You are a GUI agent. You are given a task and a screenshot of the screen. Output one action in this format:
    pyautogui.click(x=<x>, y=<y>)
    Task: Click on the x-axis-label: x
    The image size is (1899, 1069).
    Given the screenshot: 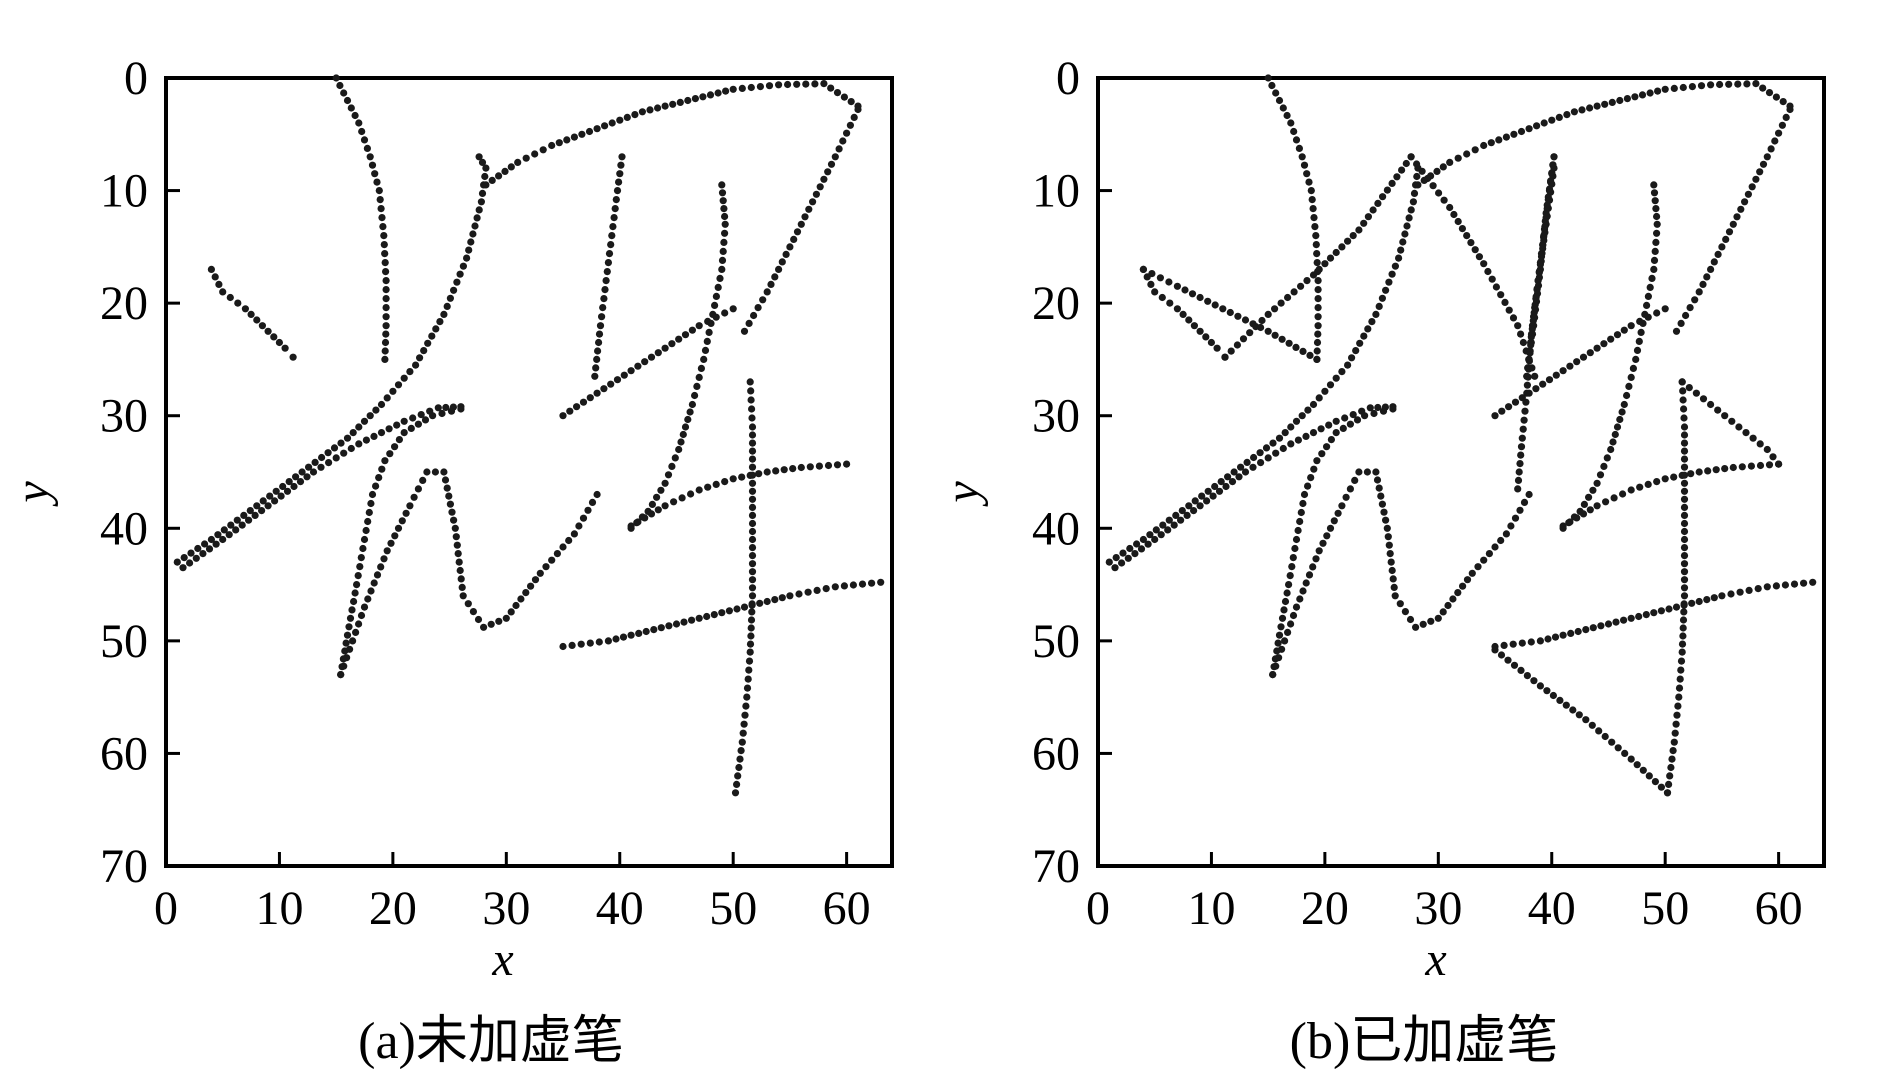 What is the action you would take?
    pyautogui.click(x=1435, y=959)
    